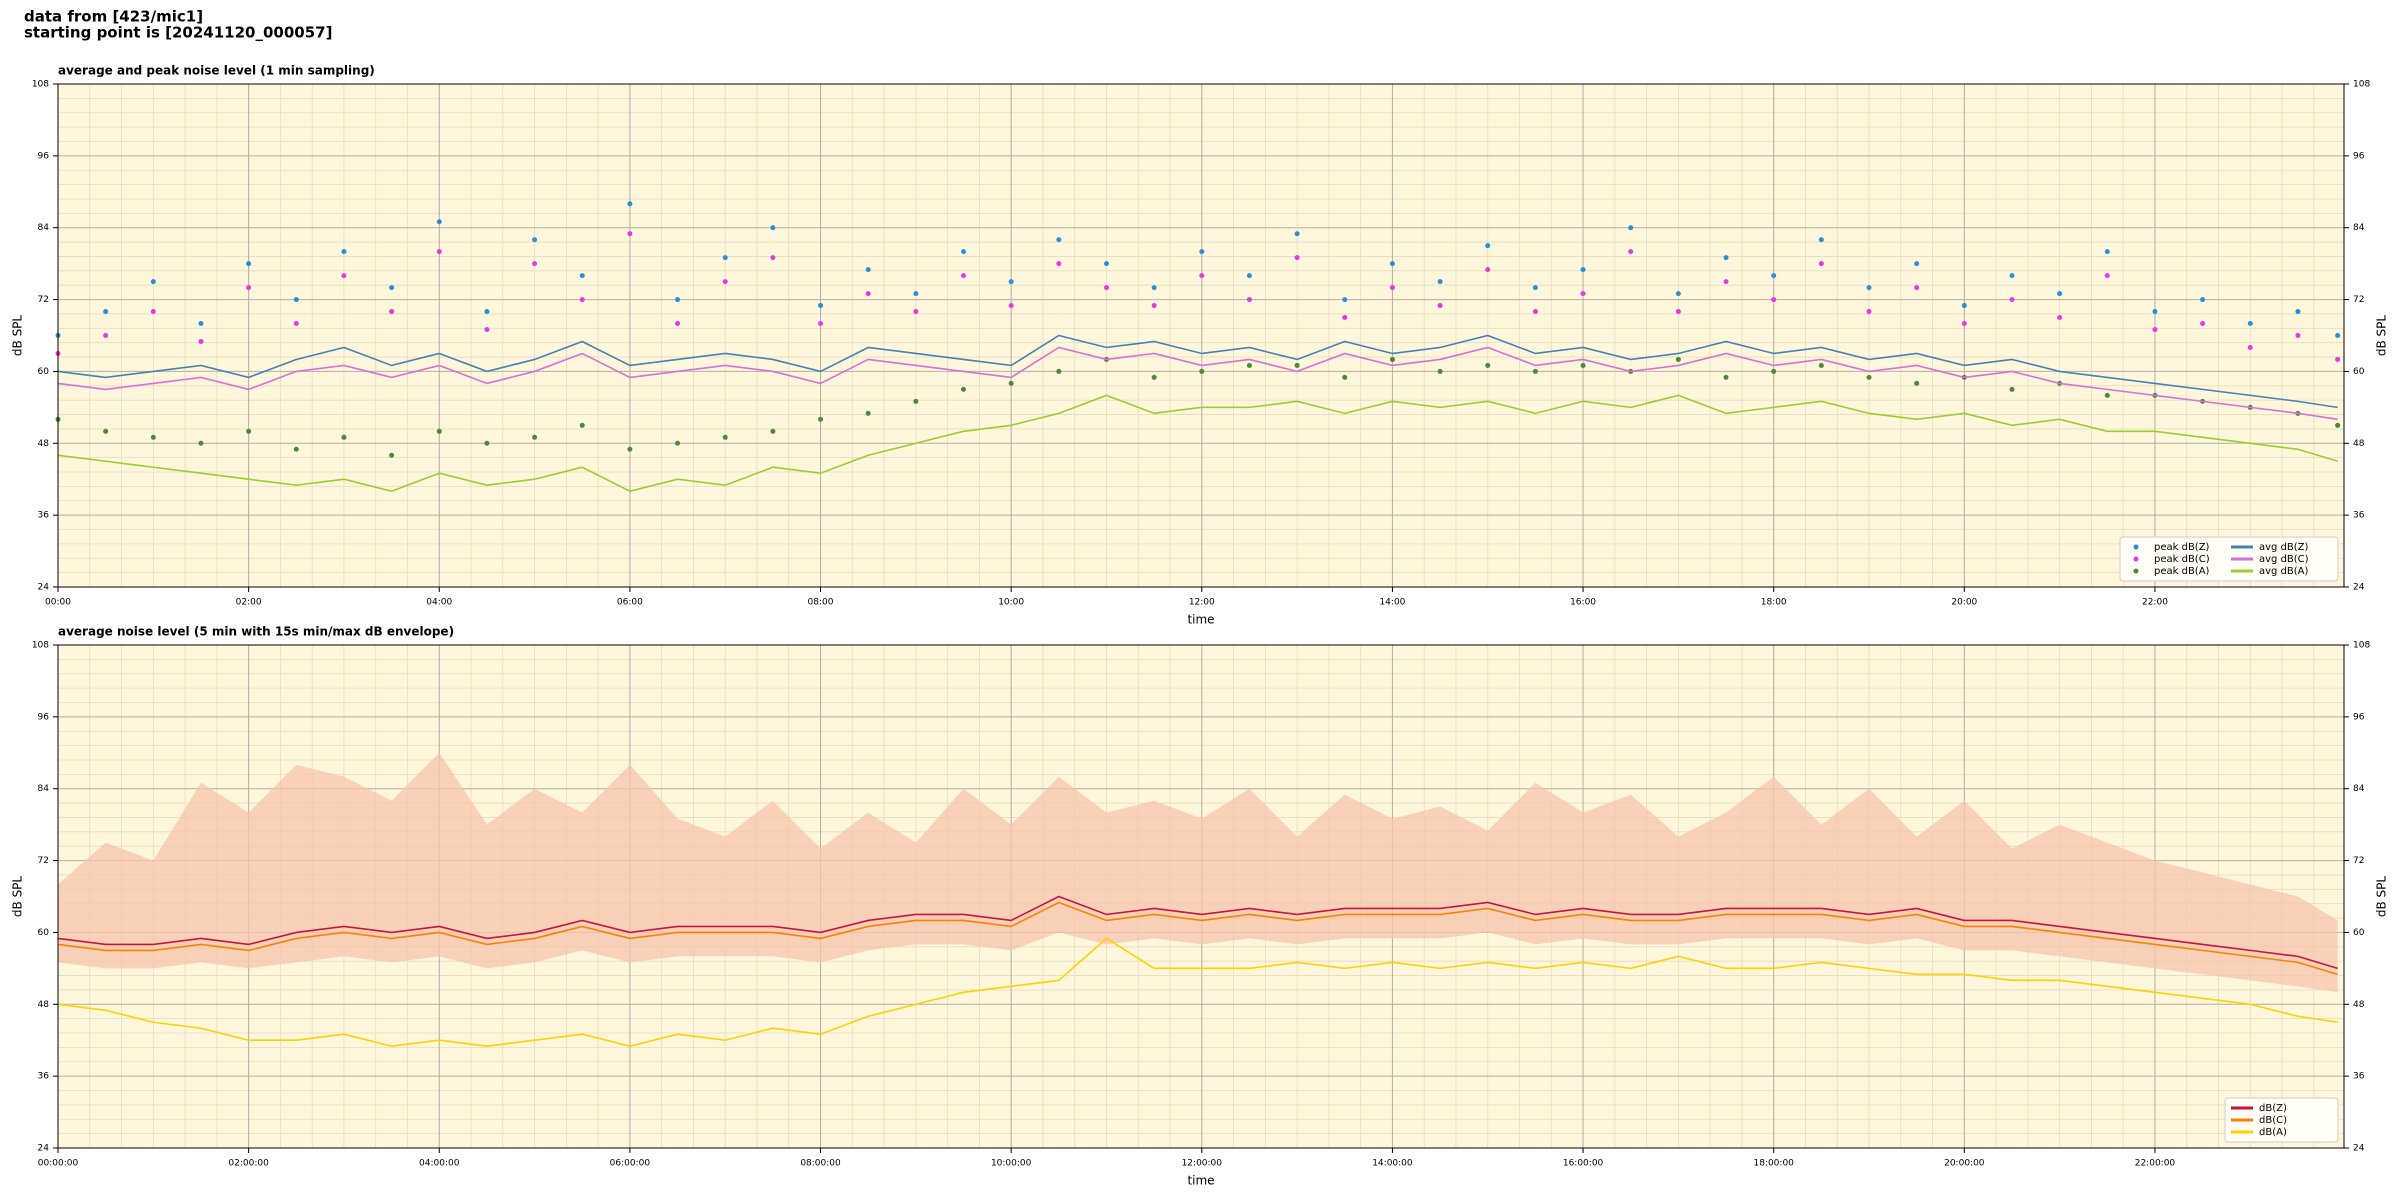  Describe the element at coordinates (43, 861) in the screenshot. I see `y-tick-label: 72` at that location.